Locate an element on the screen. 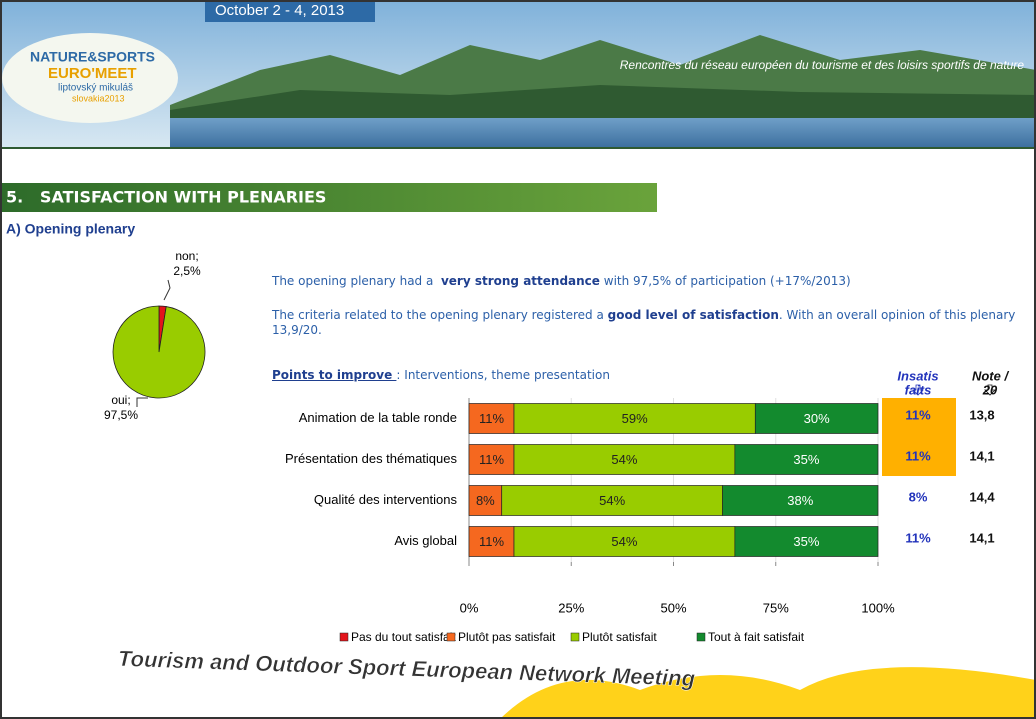  y-tick-label: Présentation des thématiques is located at coordinates (371, 458).